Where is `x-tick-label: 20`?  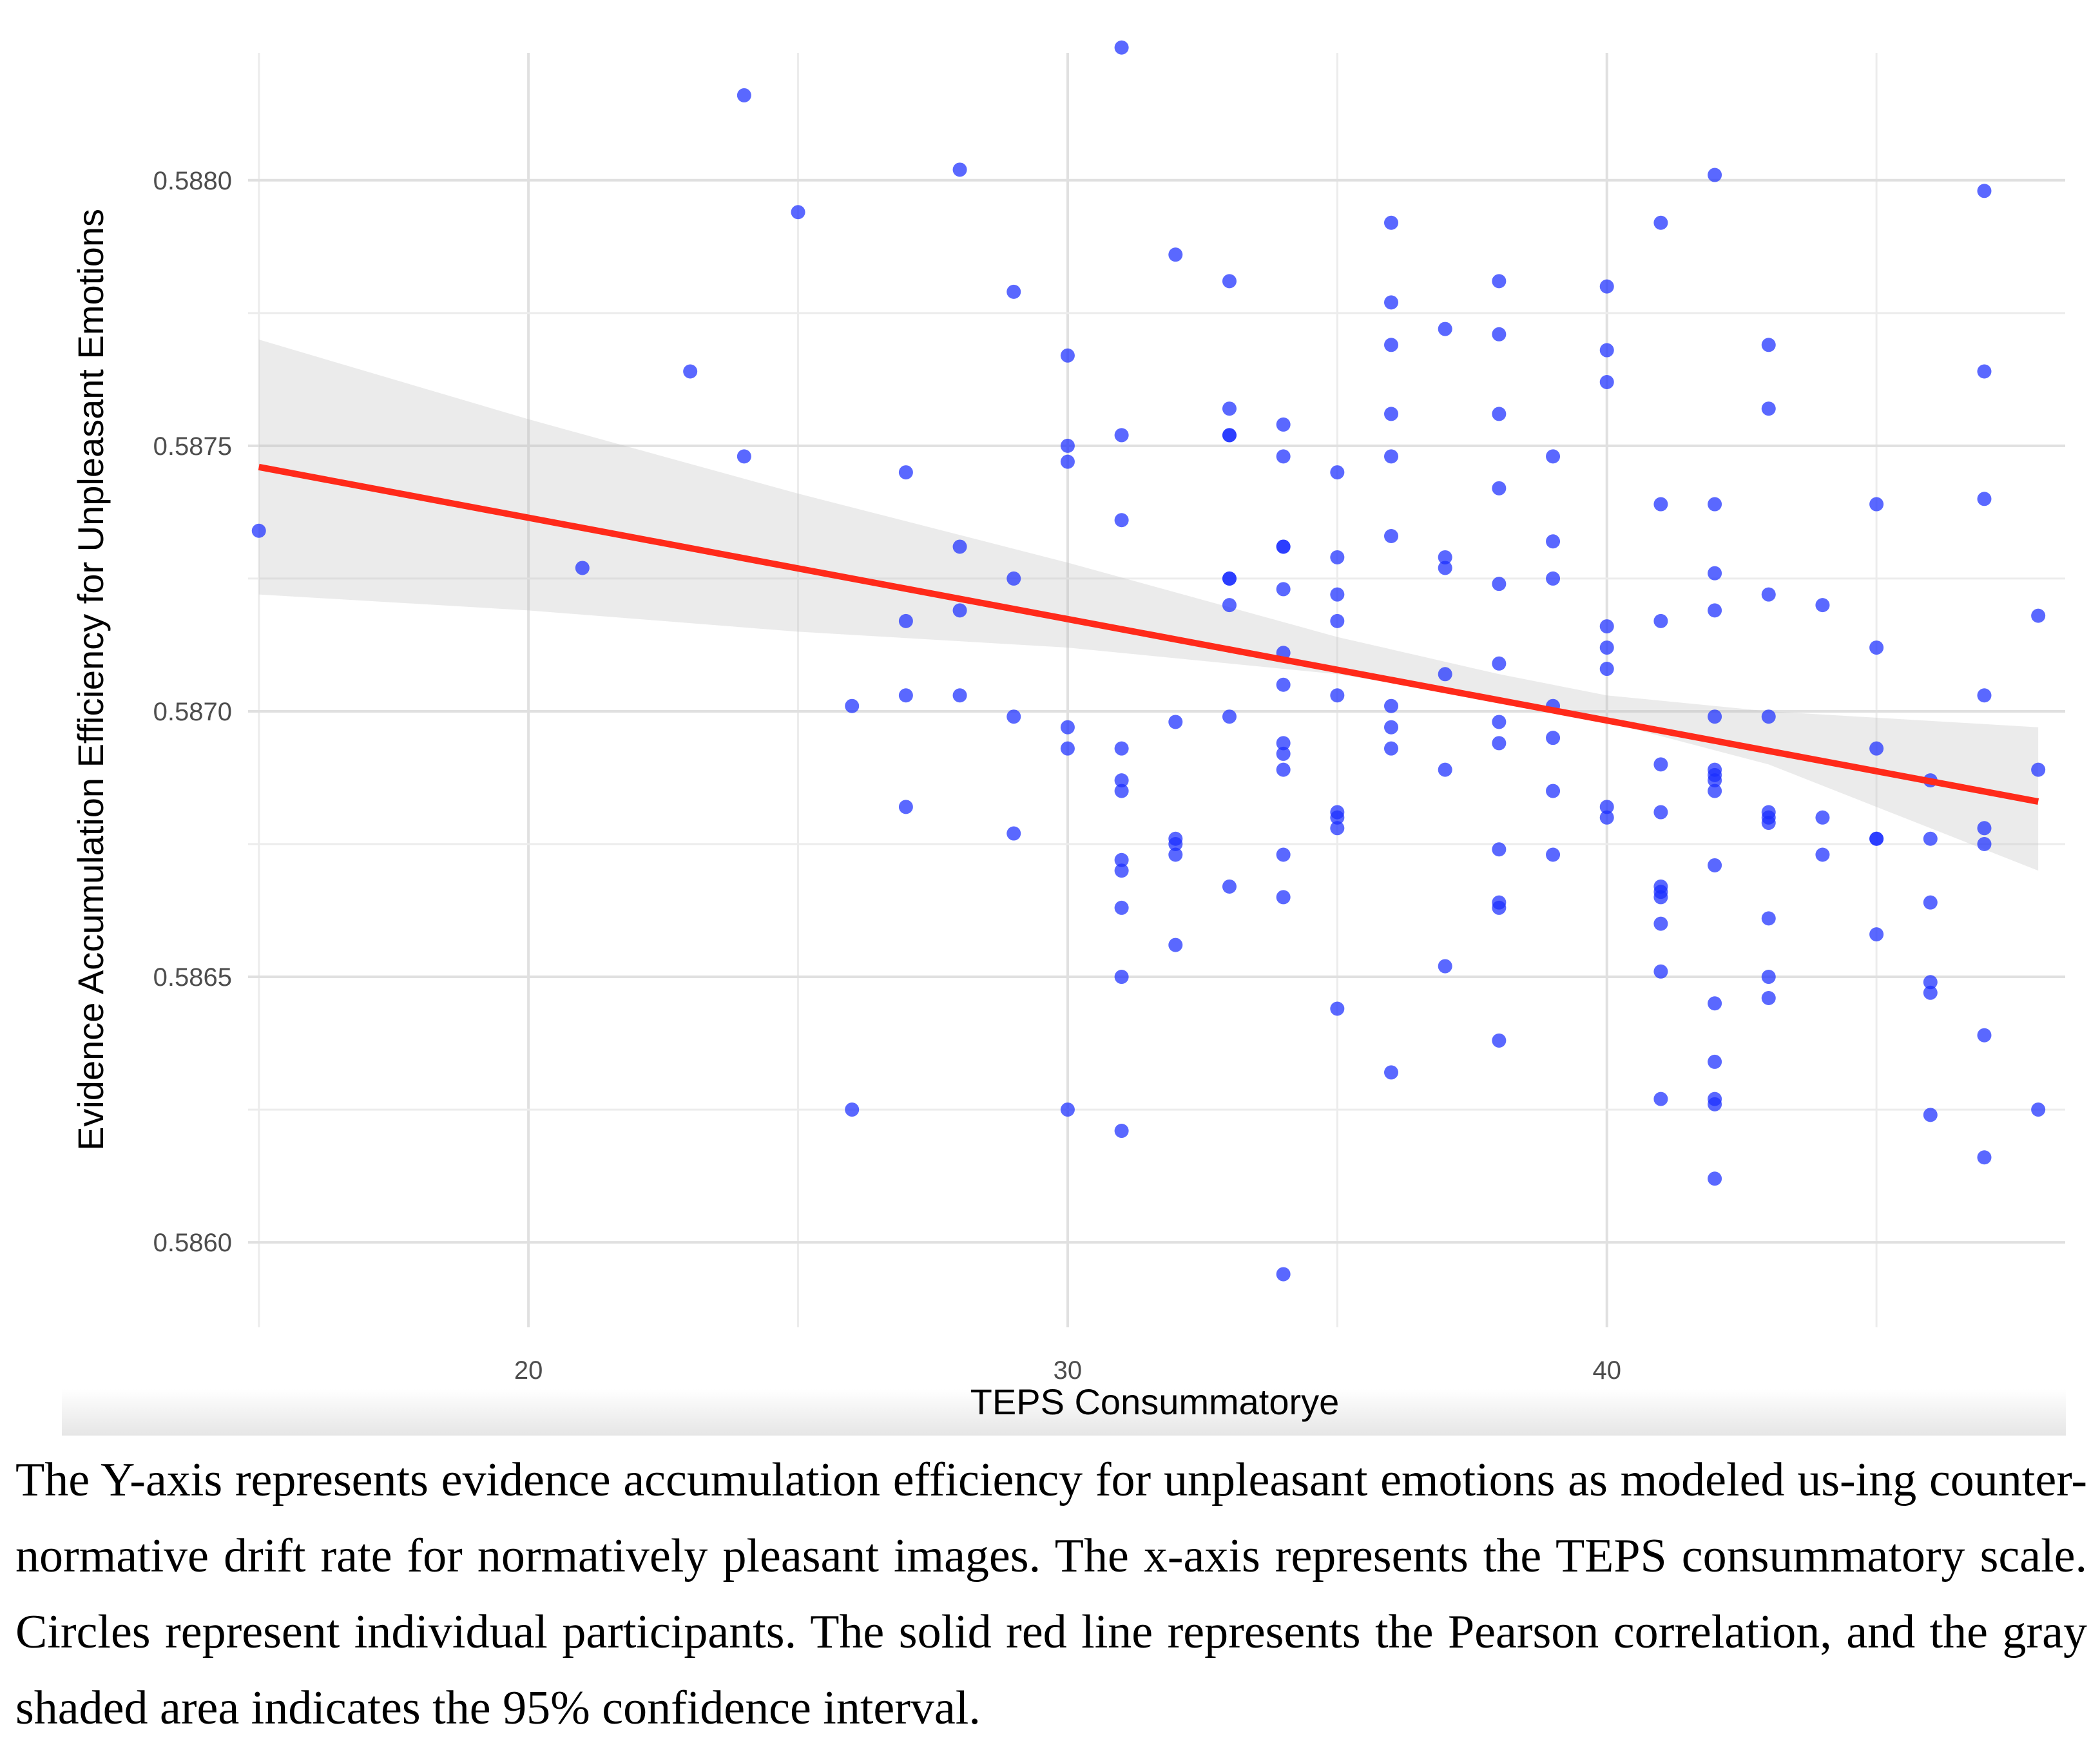 x-tick-label: 20 is located at coordinates (528, 1371).